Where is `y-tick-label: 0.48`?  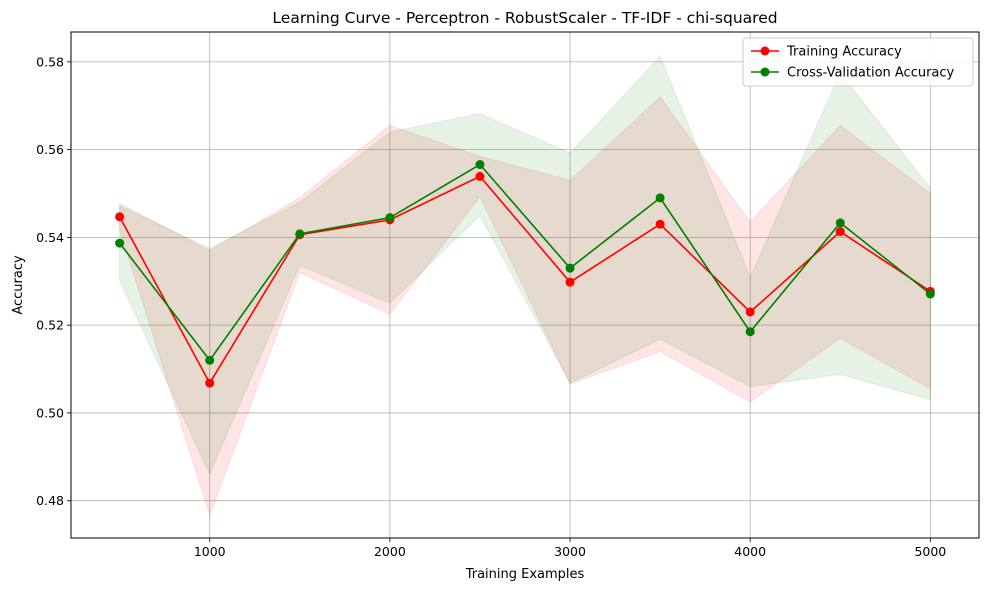
y-tick-label: 0.48 is located at coordinates (50, 500).